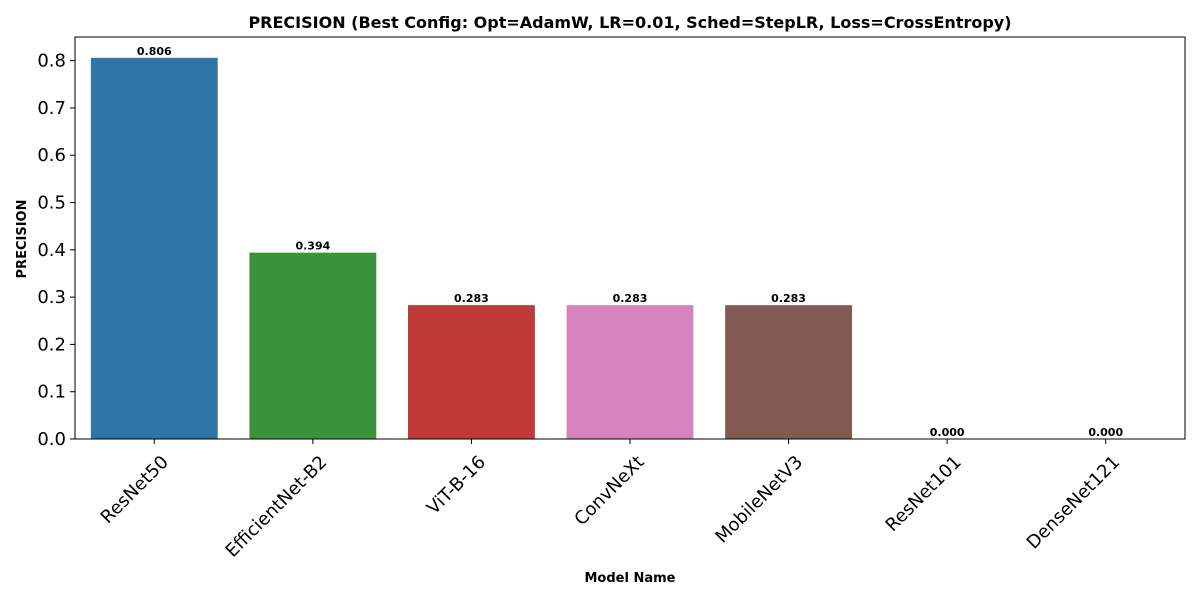  Describe the element at coordinates (456, 485) in the screenshot. I see `x-tick-label: ViT-B-16` at that location.